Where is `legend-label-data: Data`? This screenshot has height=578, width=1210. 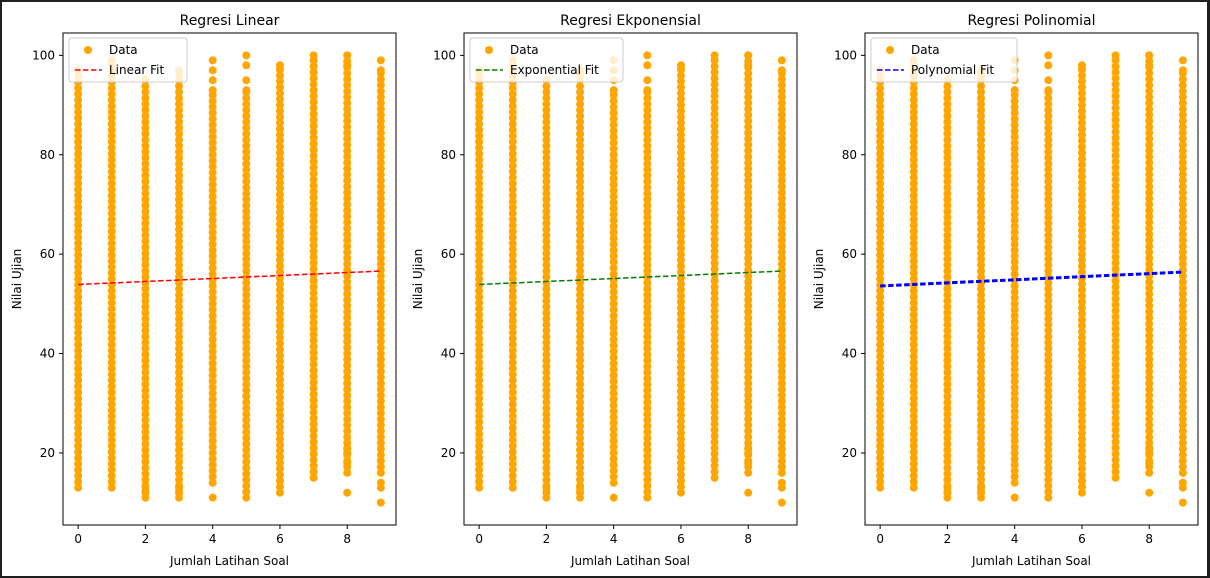
legend-label-data: Data is located at coordinates (123, 50).